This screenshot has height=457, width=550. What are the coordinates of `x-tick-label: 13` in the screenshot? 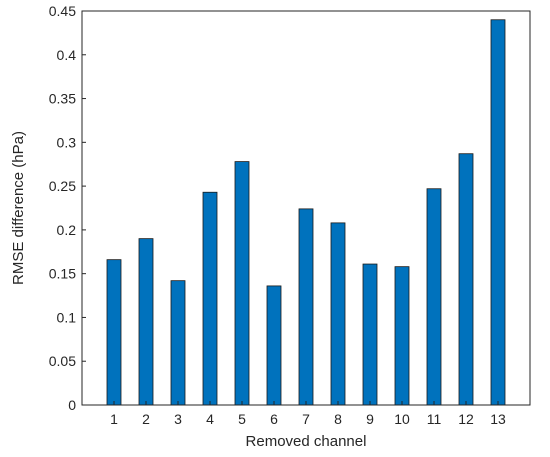 It's located at (498, 419).